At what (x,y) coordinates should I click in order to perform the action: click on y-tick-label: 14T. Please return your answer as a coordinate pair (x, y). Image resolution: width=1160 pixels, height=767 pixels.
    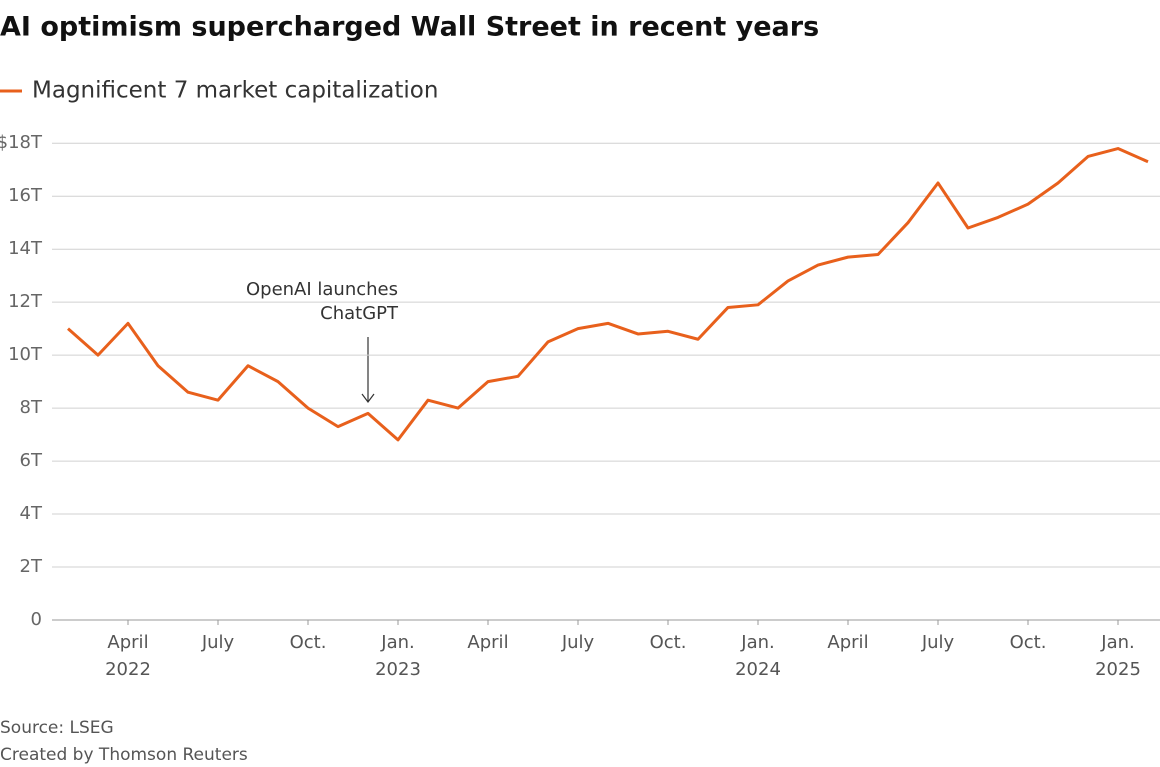
    Looking at the image, I should click on (25, 248).